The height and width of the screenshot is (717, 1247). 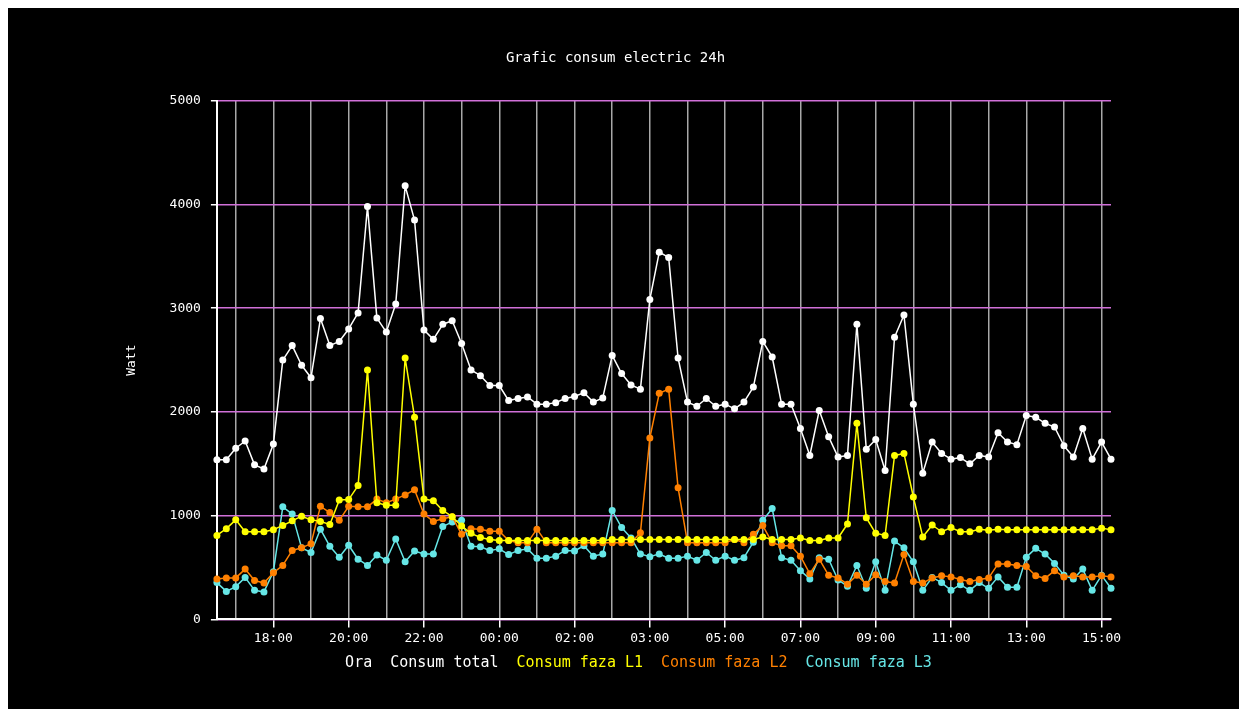 I want to click on x-tick-label: 18:00, so click(x=273, y=637).